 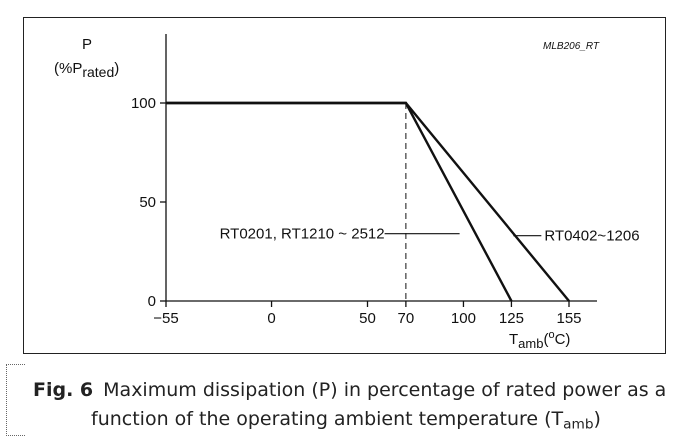 I want to click on x-tick-label: −55, so click(x=165, y=318).